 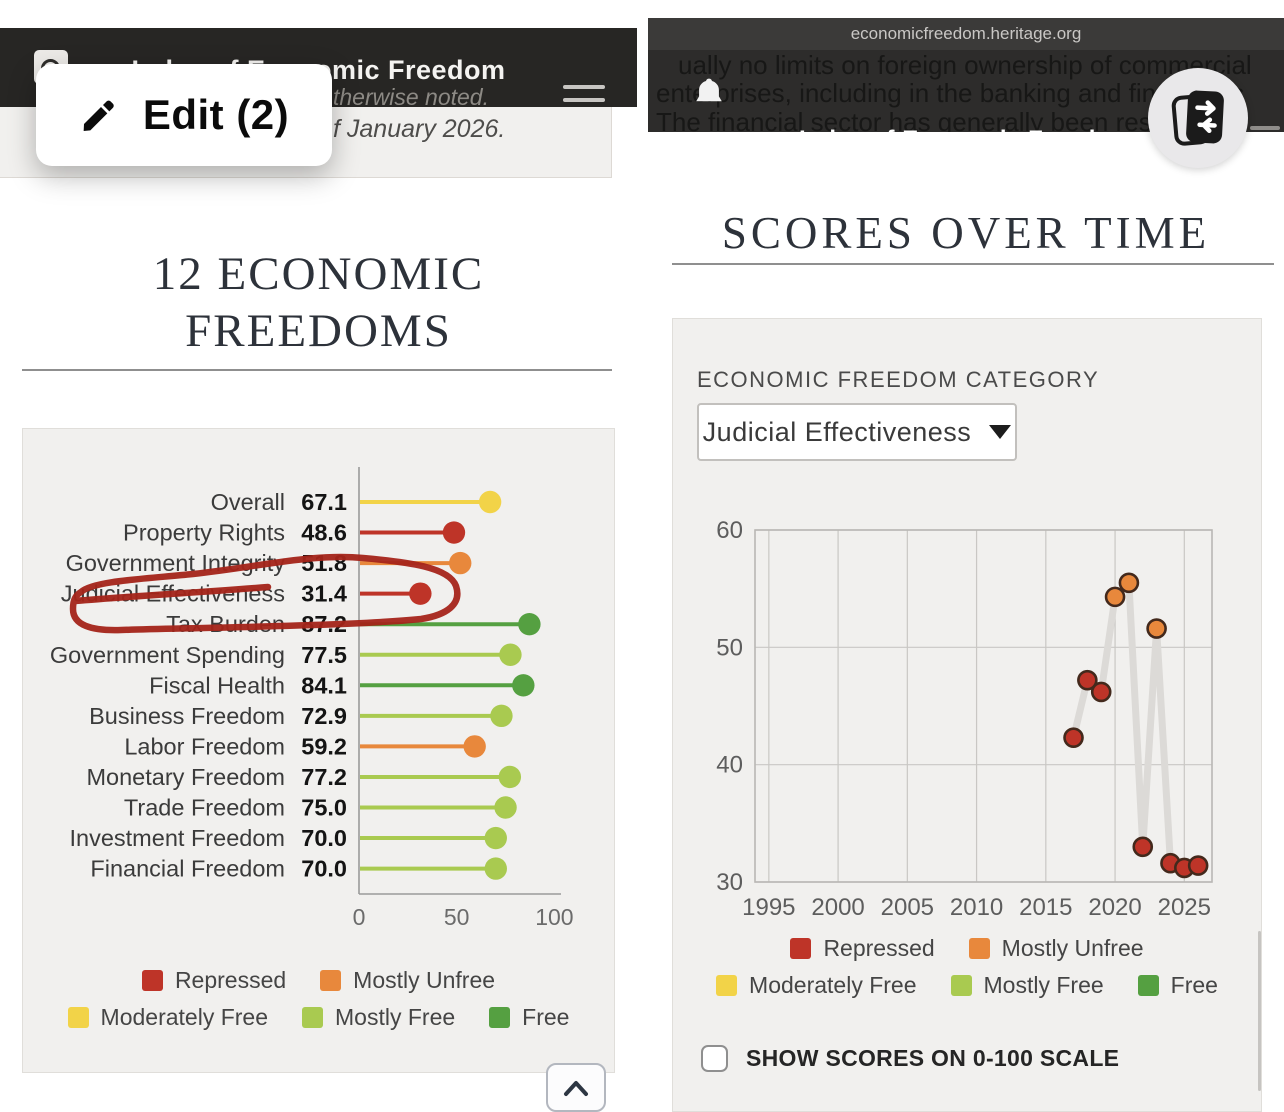 I want to click on chevron-down-icon, so click(x=1000, y=432).